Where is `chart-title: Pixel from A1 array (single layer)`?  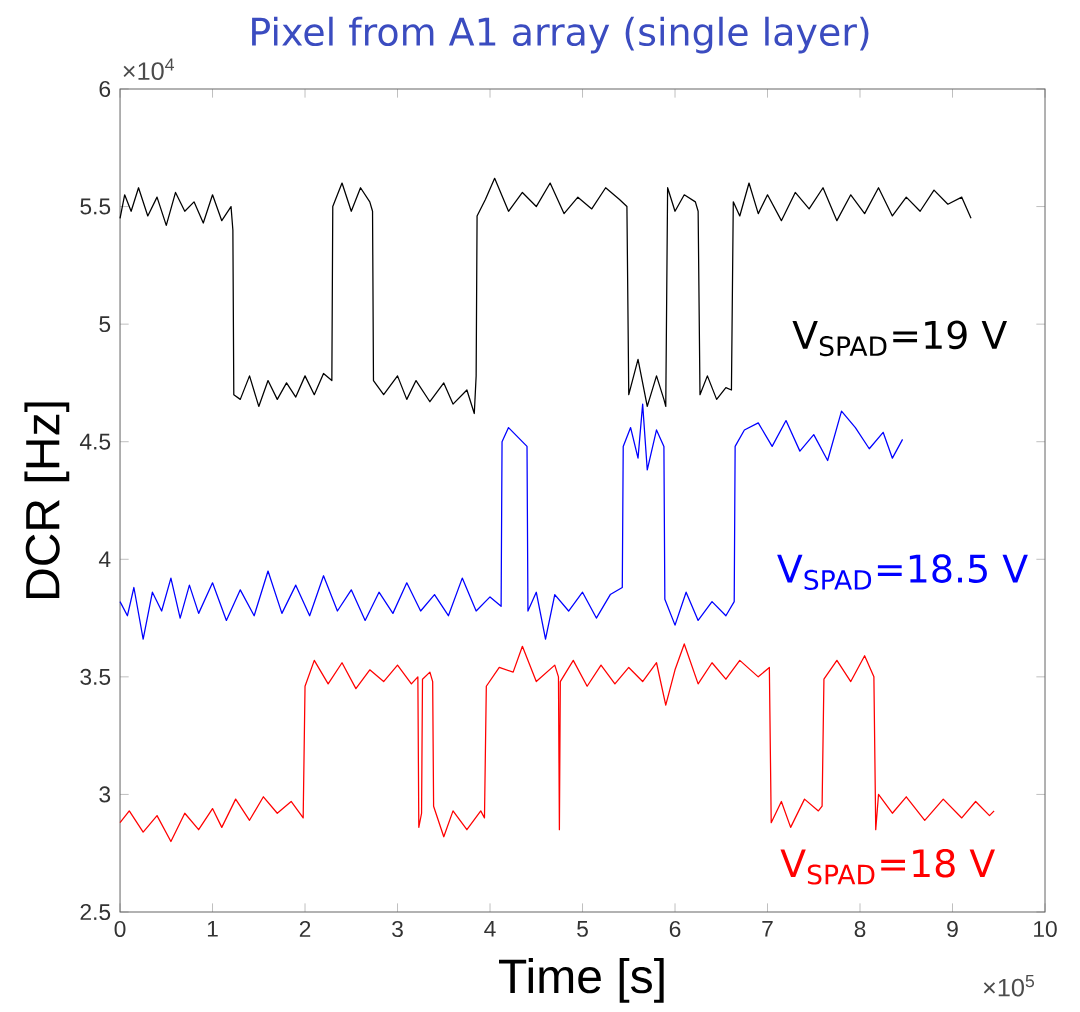
chart-title: Pixel from A1 array (single layer) is located at coordinates (560, 35).